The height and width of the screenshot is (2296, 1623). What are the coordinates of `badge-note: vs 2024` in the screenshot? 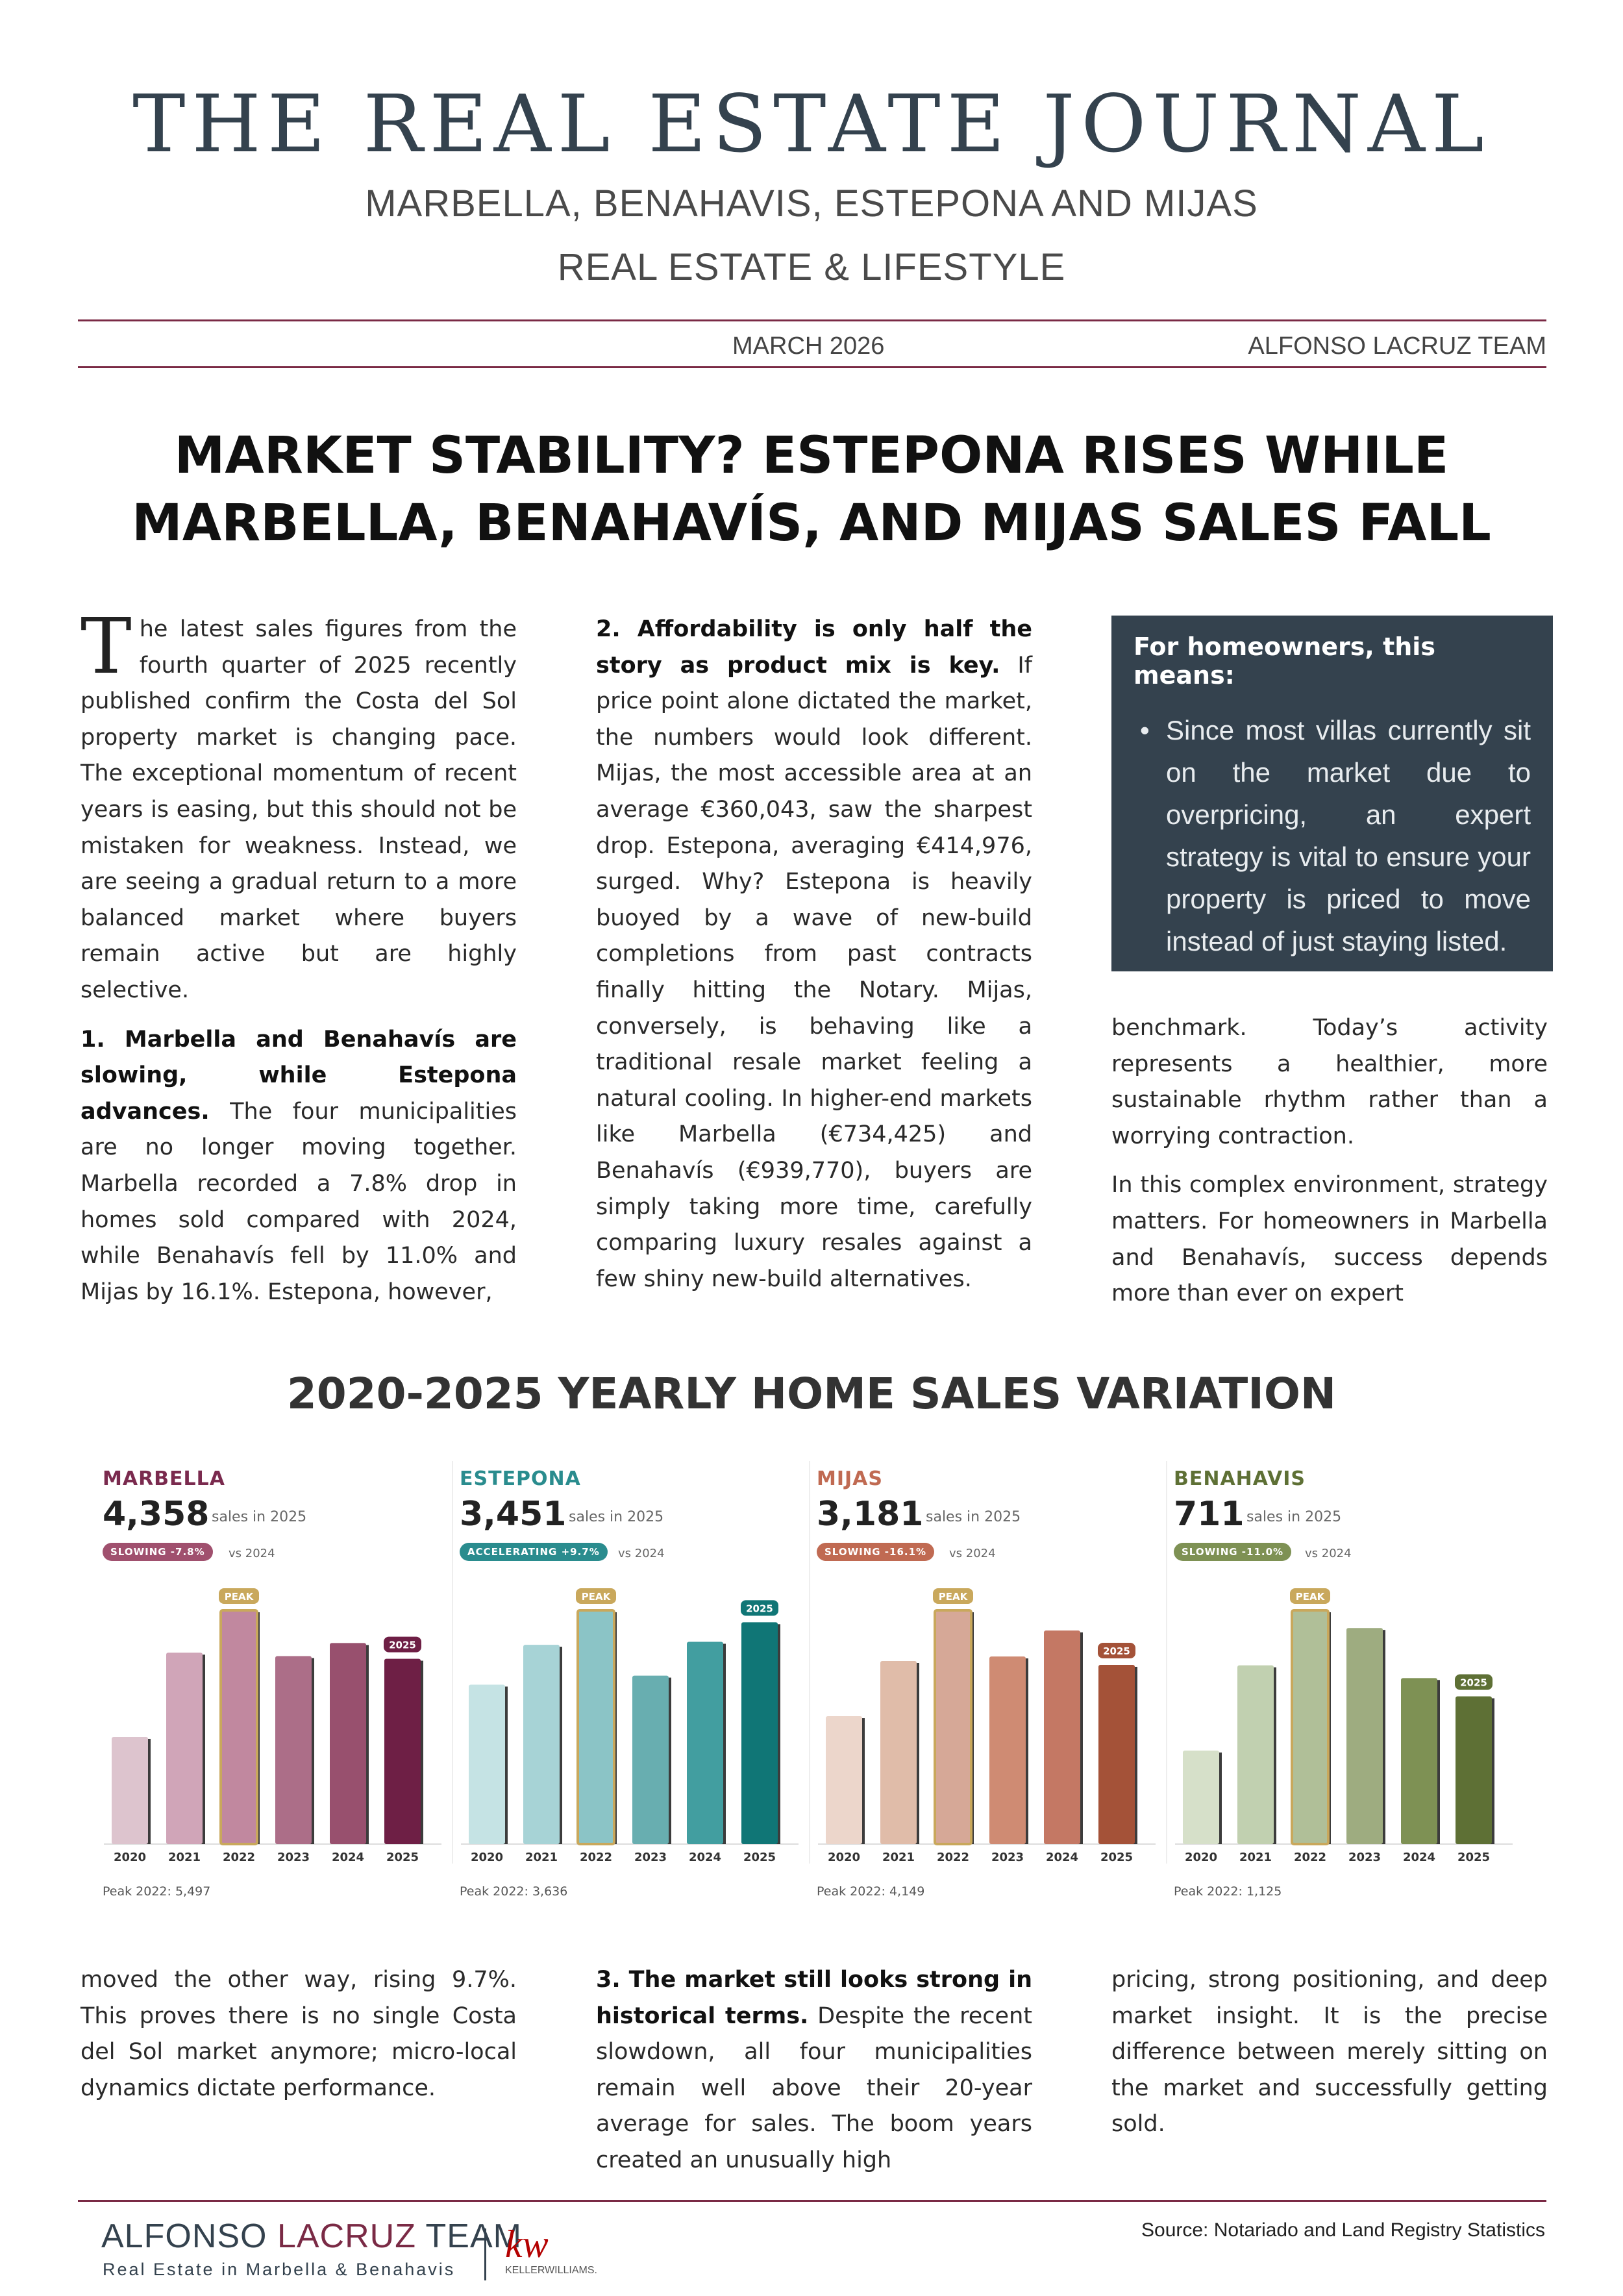 It's located at (252, 1553).